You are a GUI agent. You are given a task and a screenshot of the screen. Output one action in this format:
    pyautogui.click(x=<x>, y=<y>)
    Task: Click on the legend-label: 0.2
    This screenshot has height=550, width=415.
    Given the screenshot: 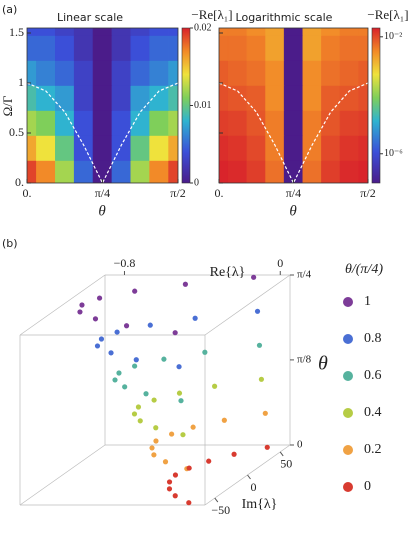 What is the action you would take?
    pyautogui.click(x=373, y=449)
    